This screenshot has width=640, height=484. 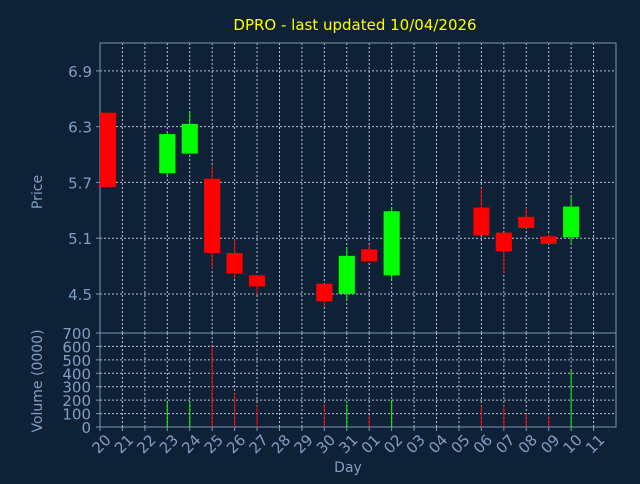 I want to click on price-tick-label: 6.3, so click(x=80, y=128).